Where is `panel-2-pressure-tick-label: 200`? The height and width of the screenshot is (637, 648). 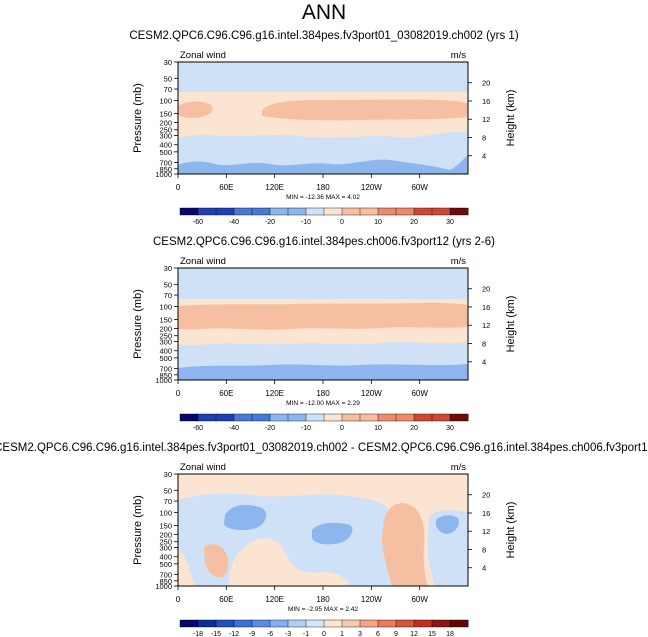 panel-2-pressure-tick-label: 200 is located at coordinates (165, 329).